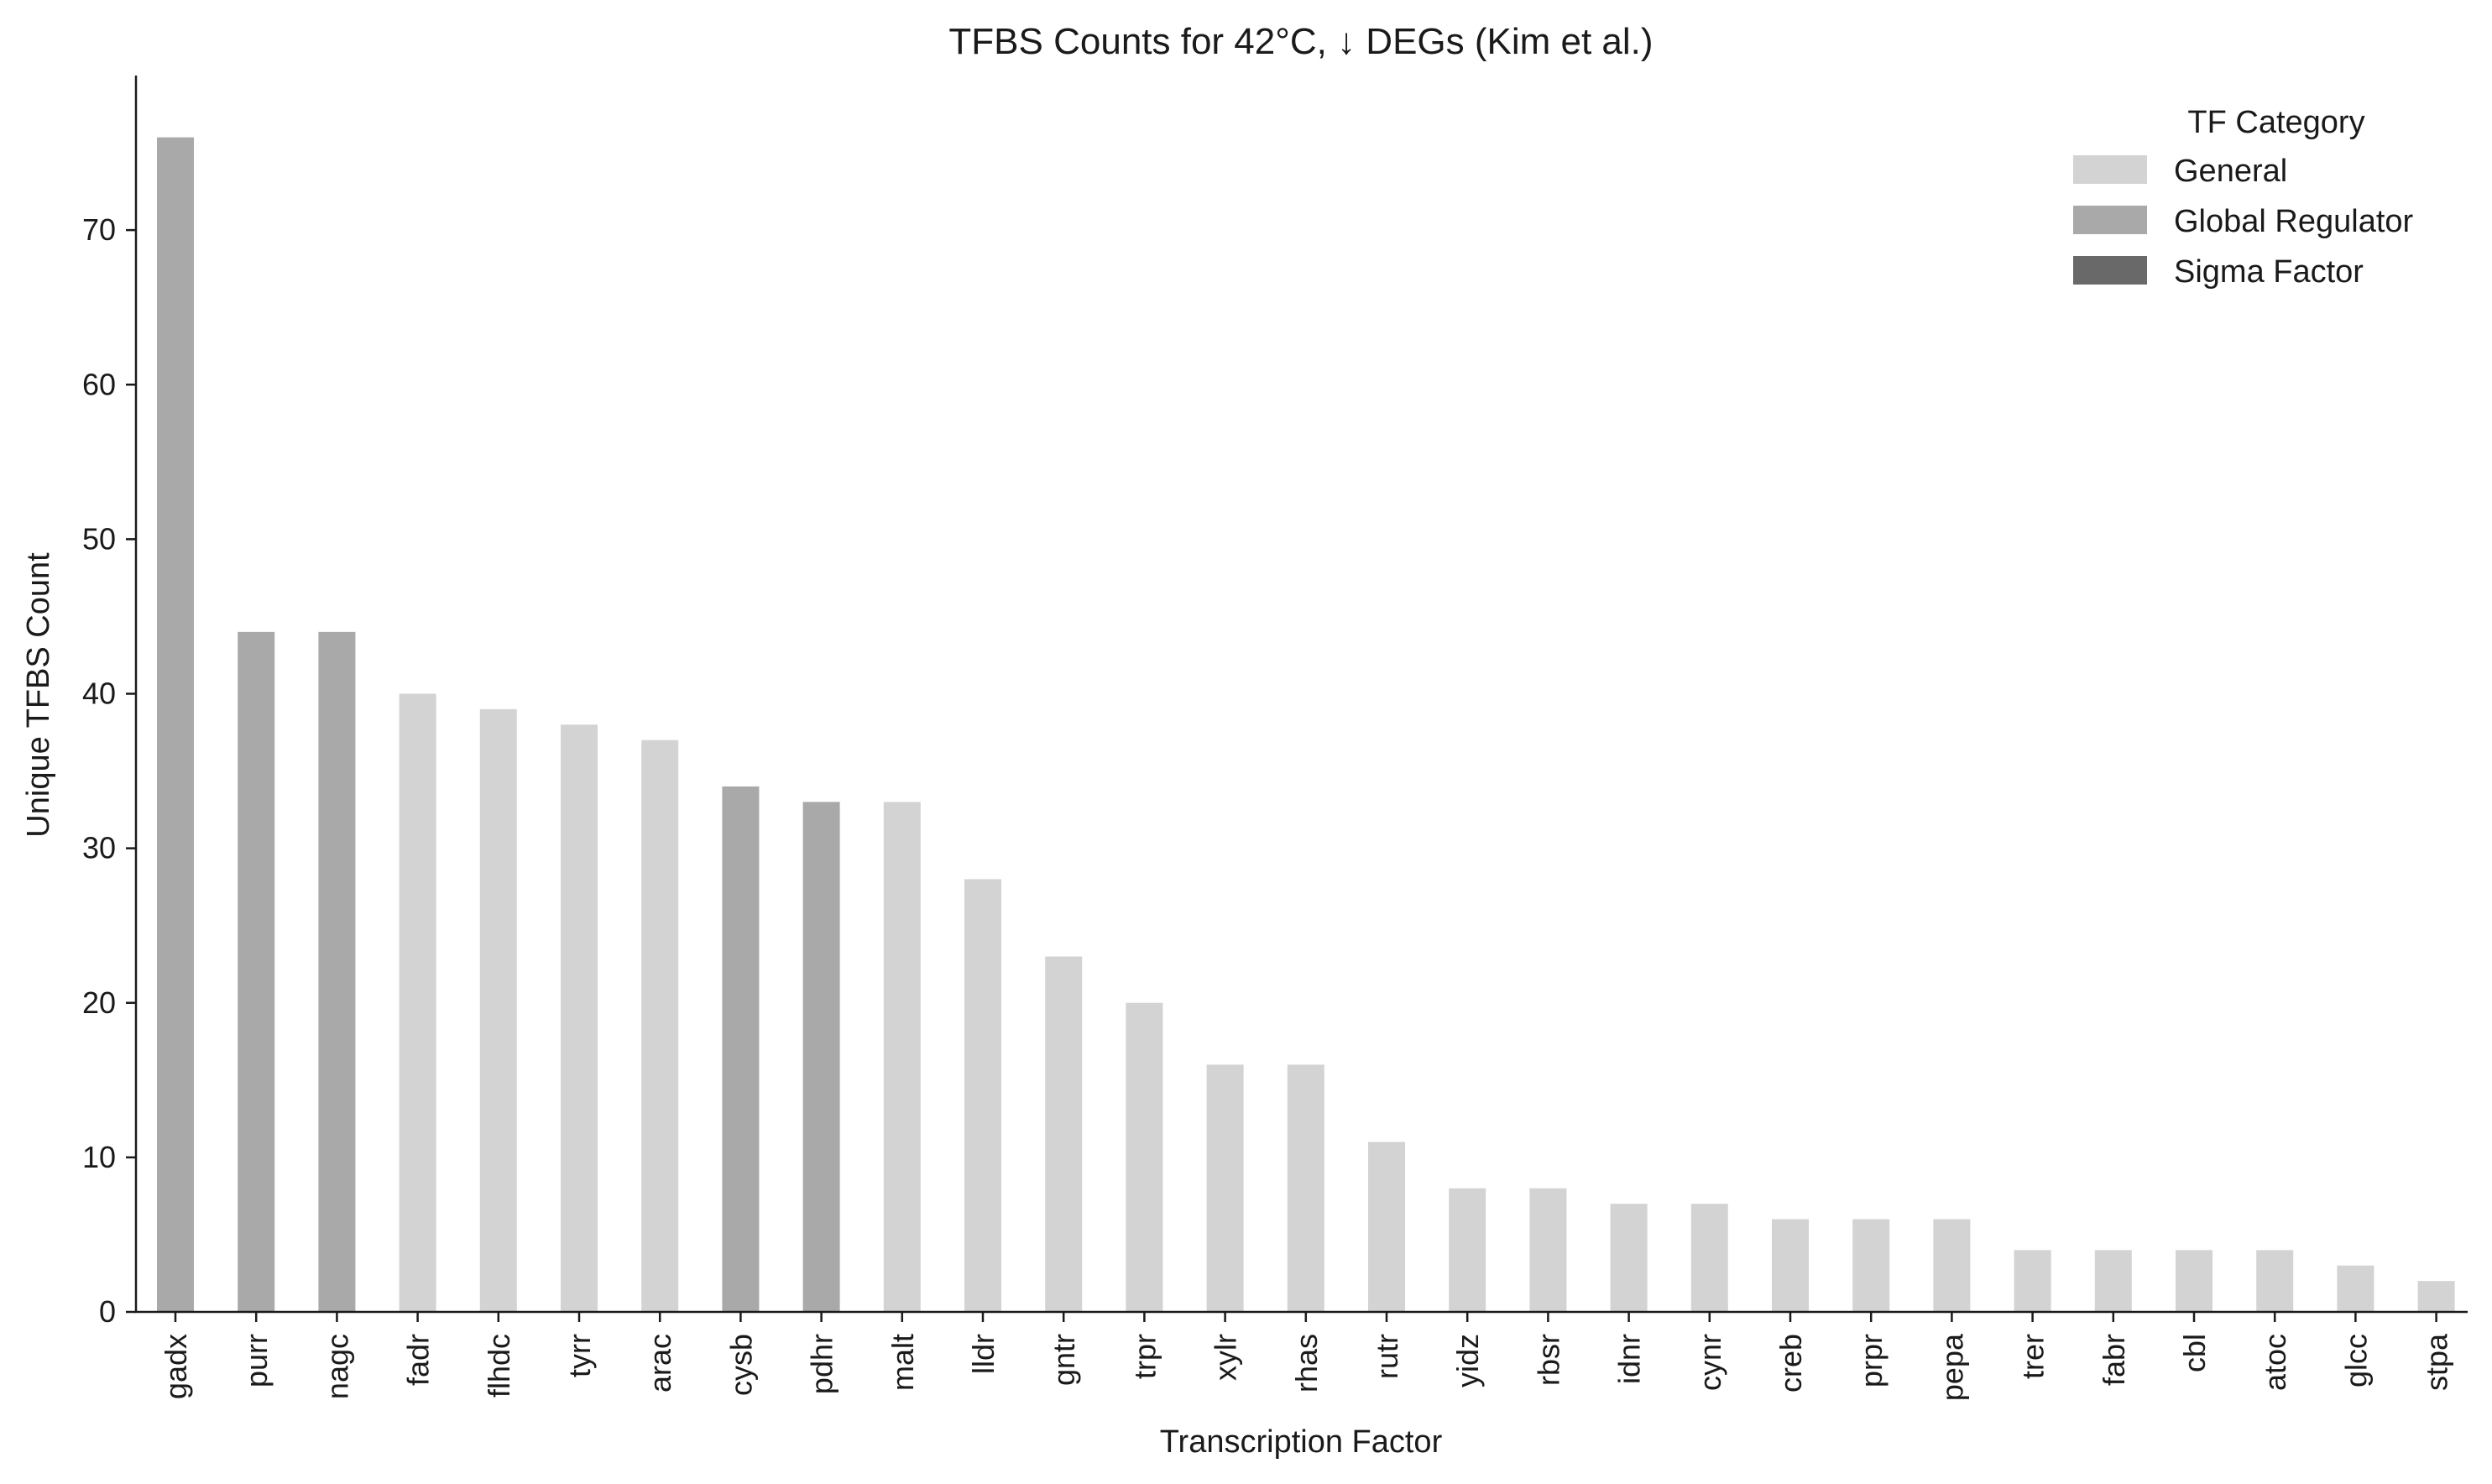  What do you see at coordinates (256, 1360) in the screenshot?
I see `x-tick-label: purr` at bounding box center [256, 1360].